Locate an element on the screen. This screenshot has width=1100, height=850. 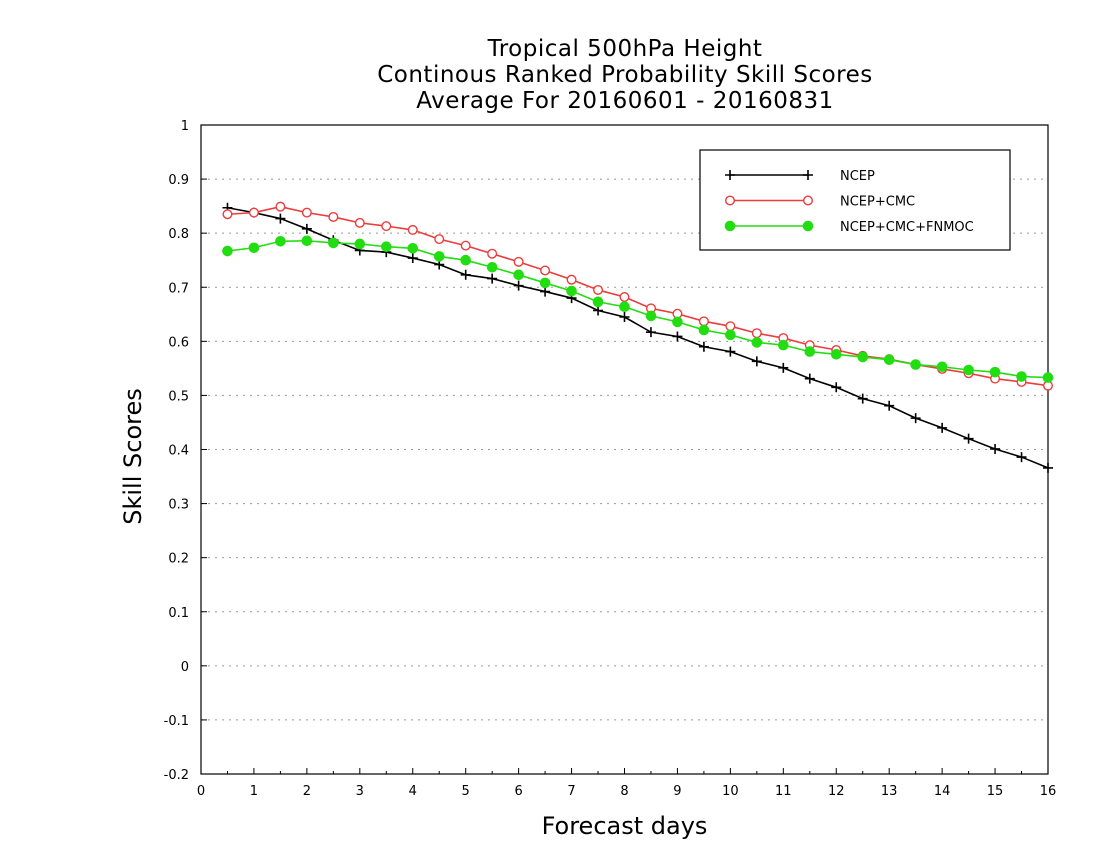
y-tick-label: 0.9 is located at coordinates (178, 180).